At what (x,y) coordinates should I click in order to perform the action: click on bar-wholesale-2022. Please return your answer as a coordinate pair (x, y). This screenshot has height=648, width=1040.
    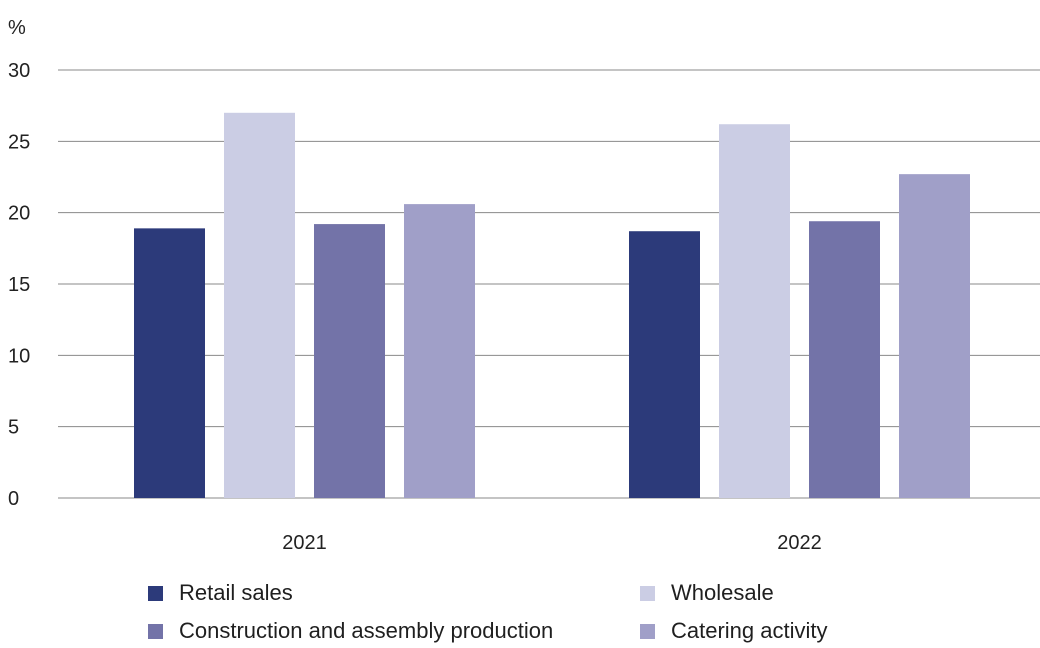
    Looking at the image, I should click on (754, 311).